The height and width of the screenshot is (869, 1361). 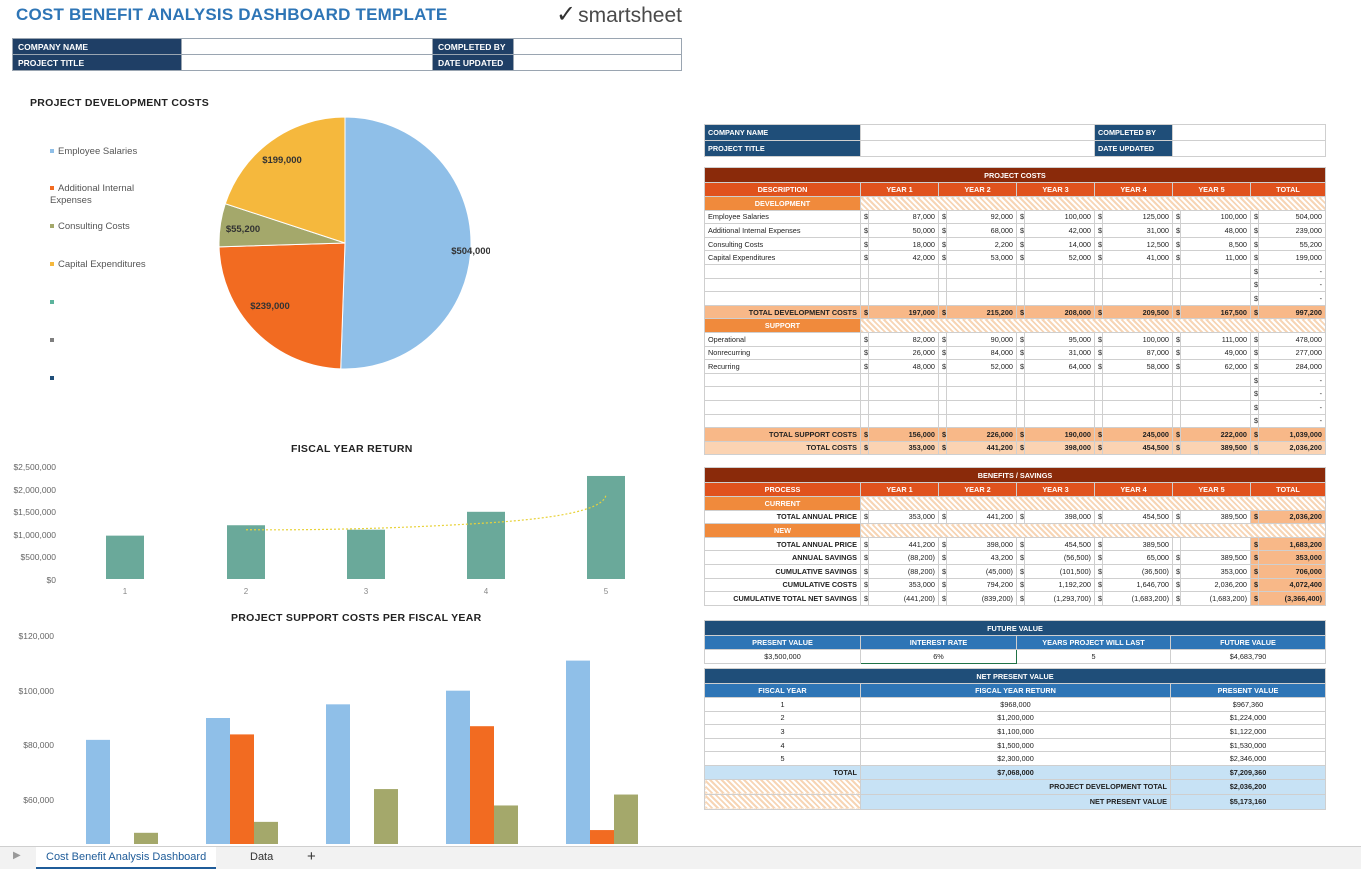 I want to click on tab-data: Data, so click(x=262, y=857).